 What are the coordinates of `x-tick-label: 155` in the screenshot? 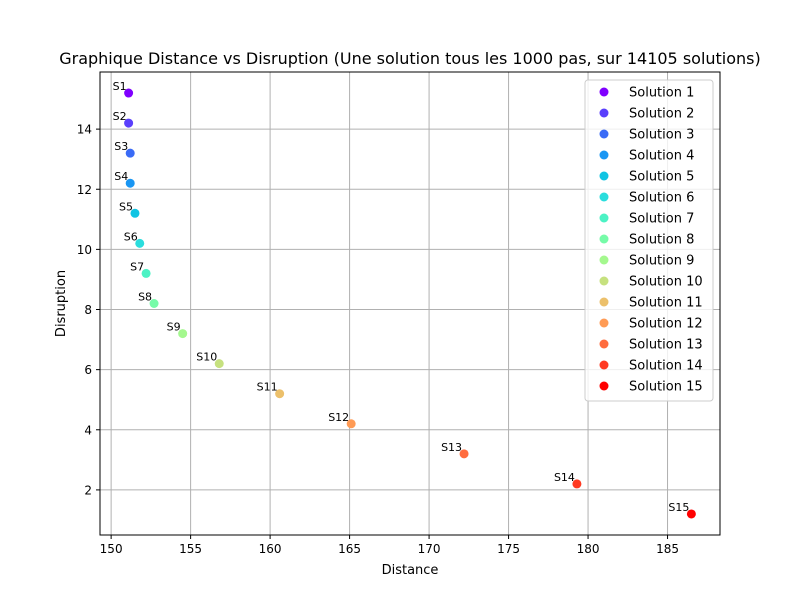 It's located at (190, 549).